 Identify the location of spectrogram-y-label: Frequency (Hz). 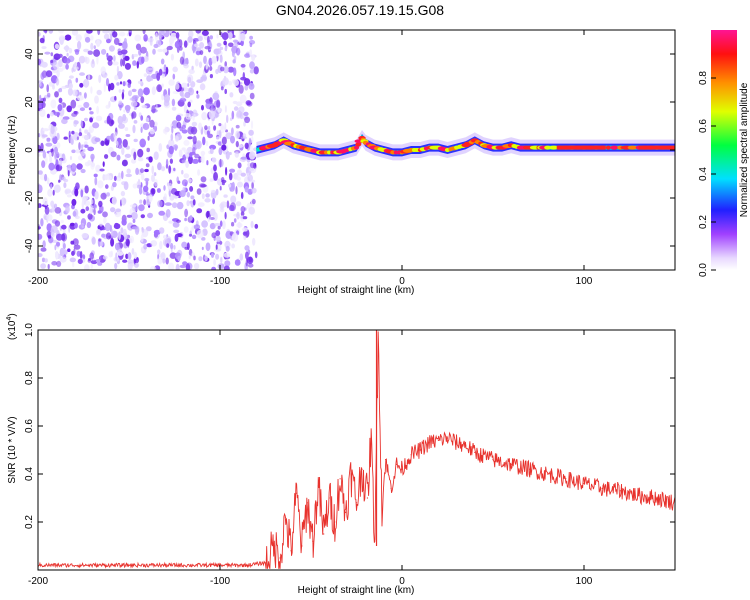
(12, 150).